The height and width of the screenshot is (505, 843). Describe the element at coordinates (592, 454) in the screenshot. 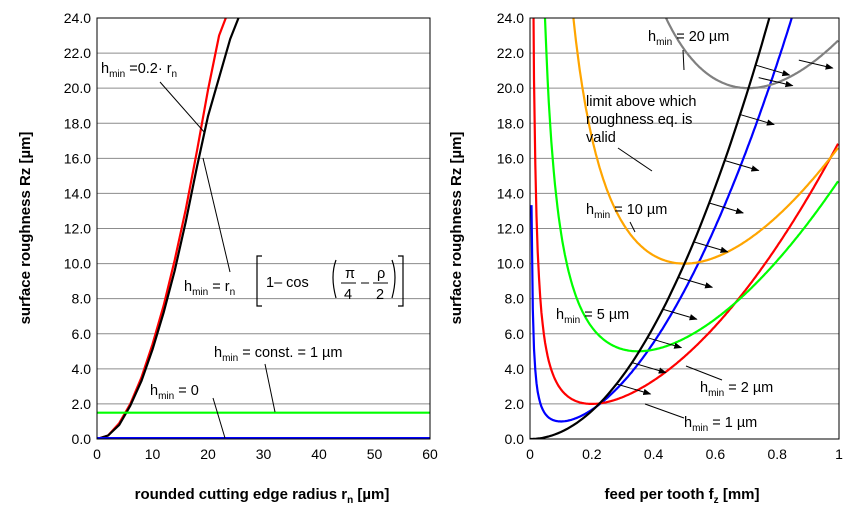

I see `x-tick-label: 0.2` at that location.